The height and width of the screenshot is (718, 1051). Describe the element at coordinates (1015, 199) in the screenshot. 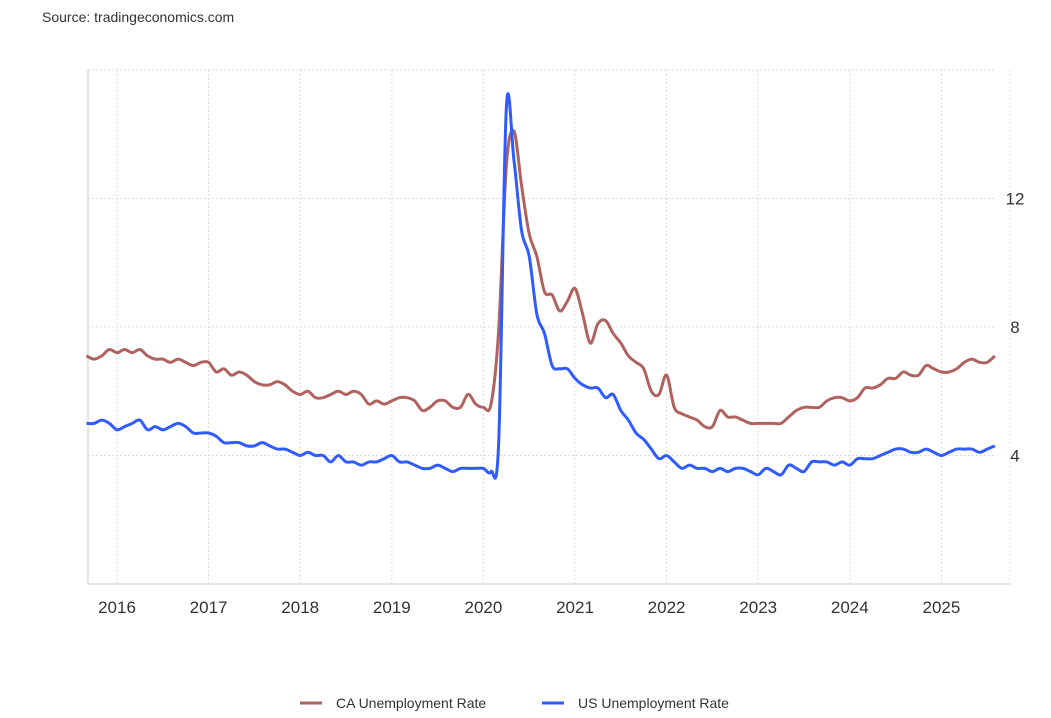

I see `y-tick-label: 12` at that location.